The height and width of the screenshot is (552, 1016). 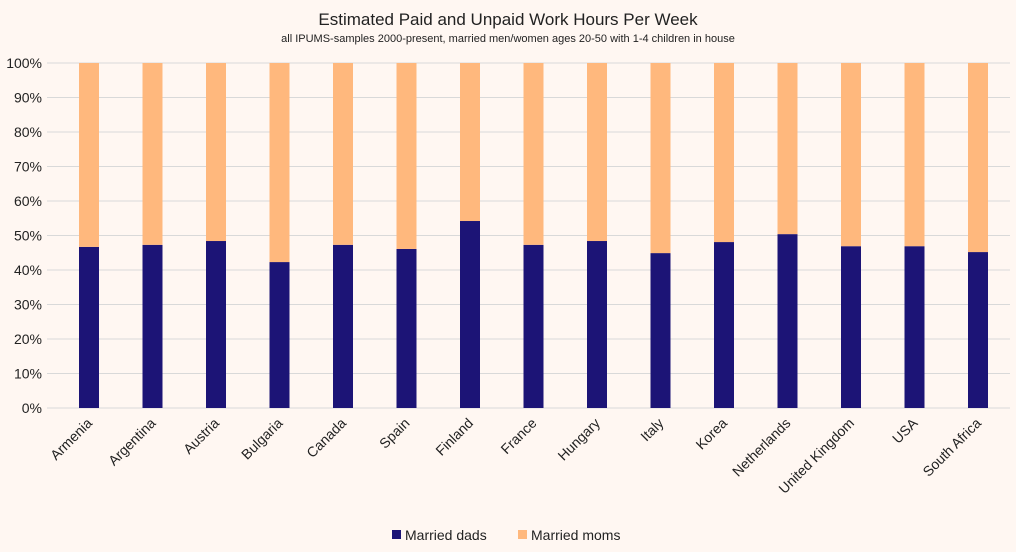 What do you see at coordinates (28, 201) in the screenshot?
I see `y-tick-label: 60%` at bounding box center [28, 201].